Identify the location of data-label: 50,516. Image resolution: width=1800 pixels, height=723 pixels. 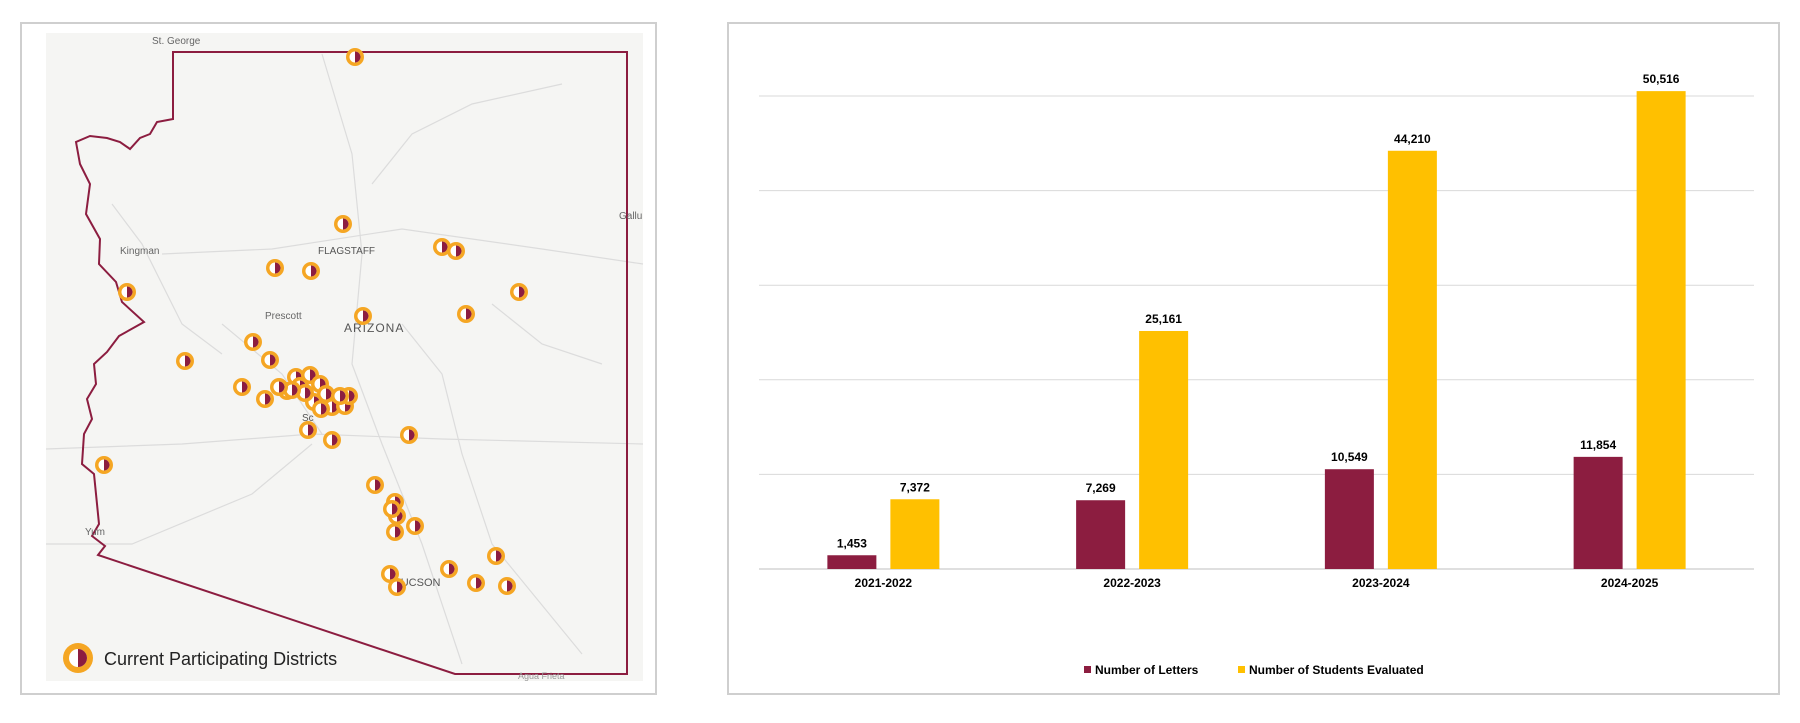
(1661, 79).